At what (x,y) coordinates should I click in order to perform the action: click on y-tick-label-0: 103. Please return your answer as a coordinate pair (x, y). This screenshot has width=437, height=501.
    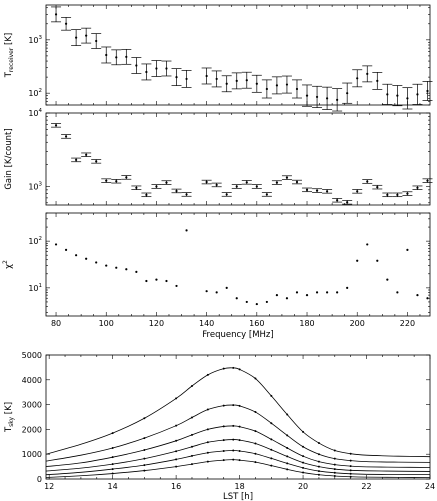
    Looking at the image, I should click on (35, 40).